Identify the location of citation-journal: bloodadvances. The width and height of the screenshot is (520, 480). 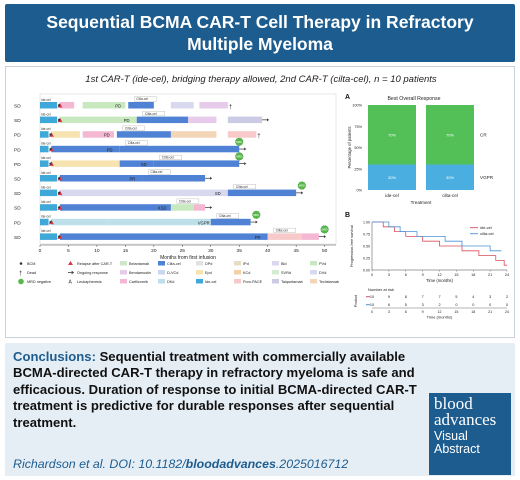
(230, 464).